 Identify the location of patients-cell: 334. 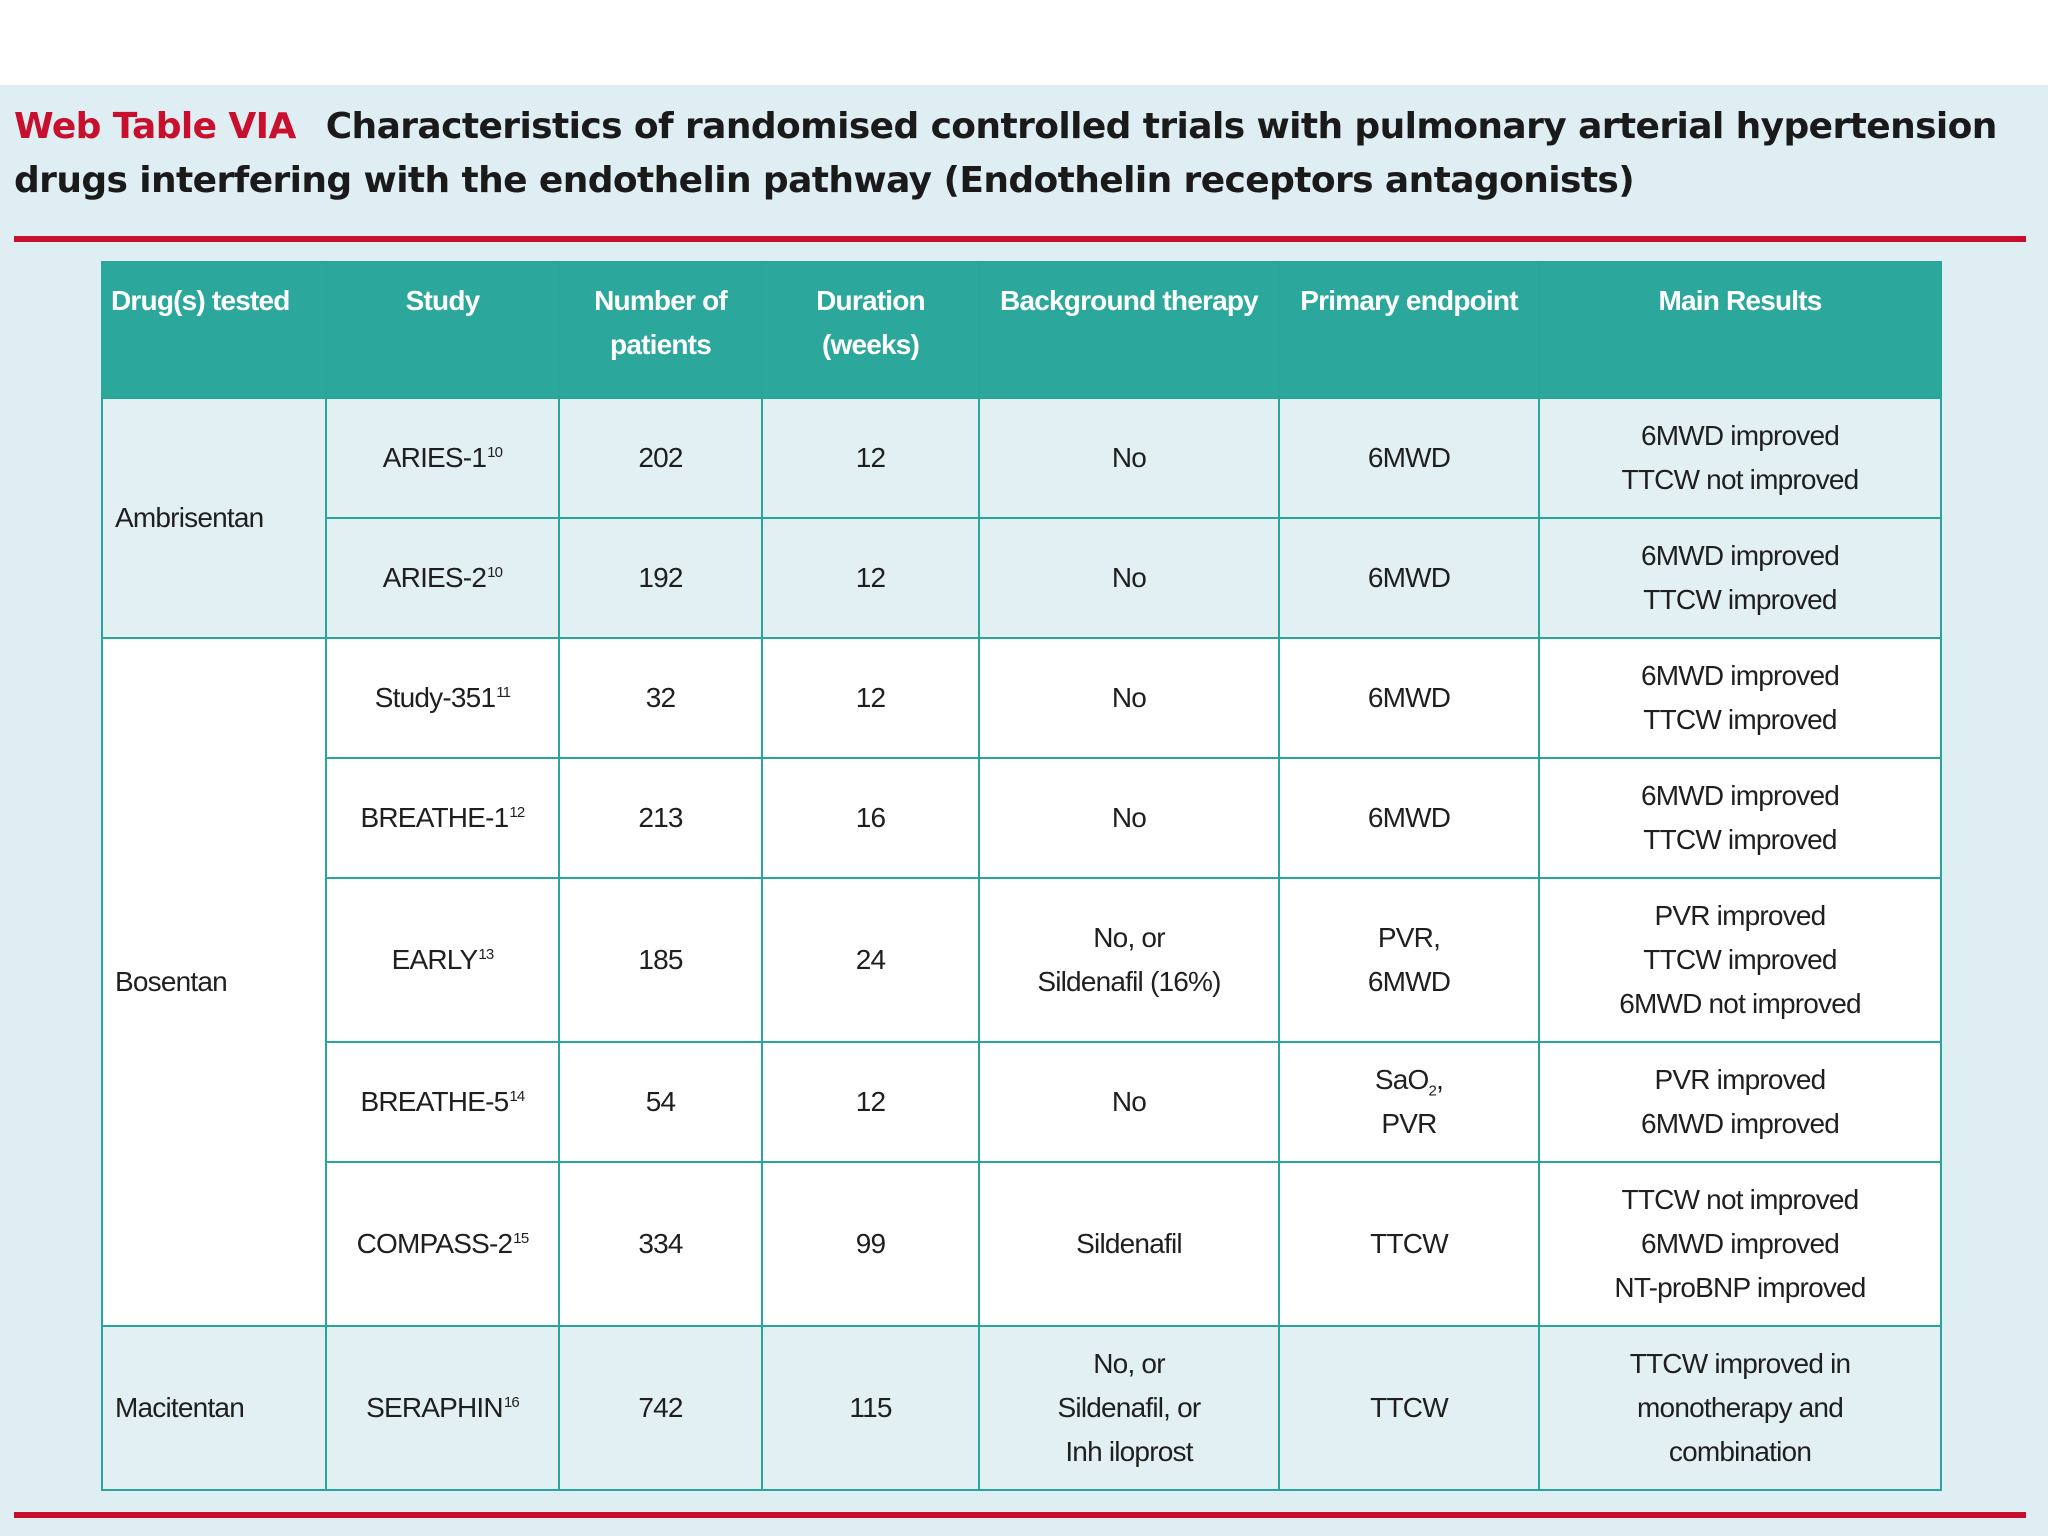
(660, 1244).